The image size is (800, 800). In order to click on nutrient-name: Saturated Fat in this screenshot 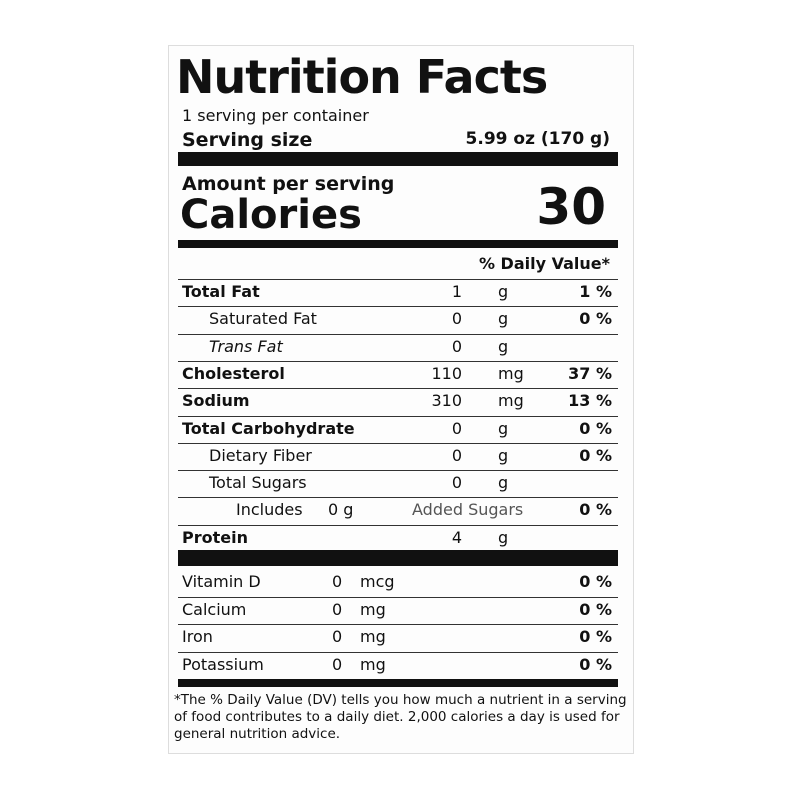, I will do `click(263, 319)`.